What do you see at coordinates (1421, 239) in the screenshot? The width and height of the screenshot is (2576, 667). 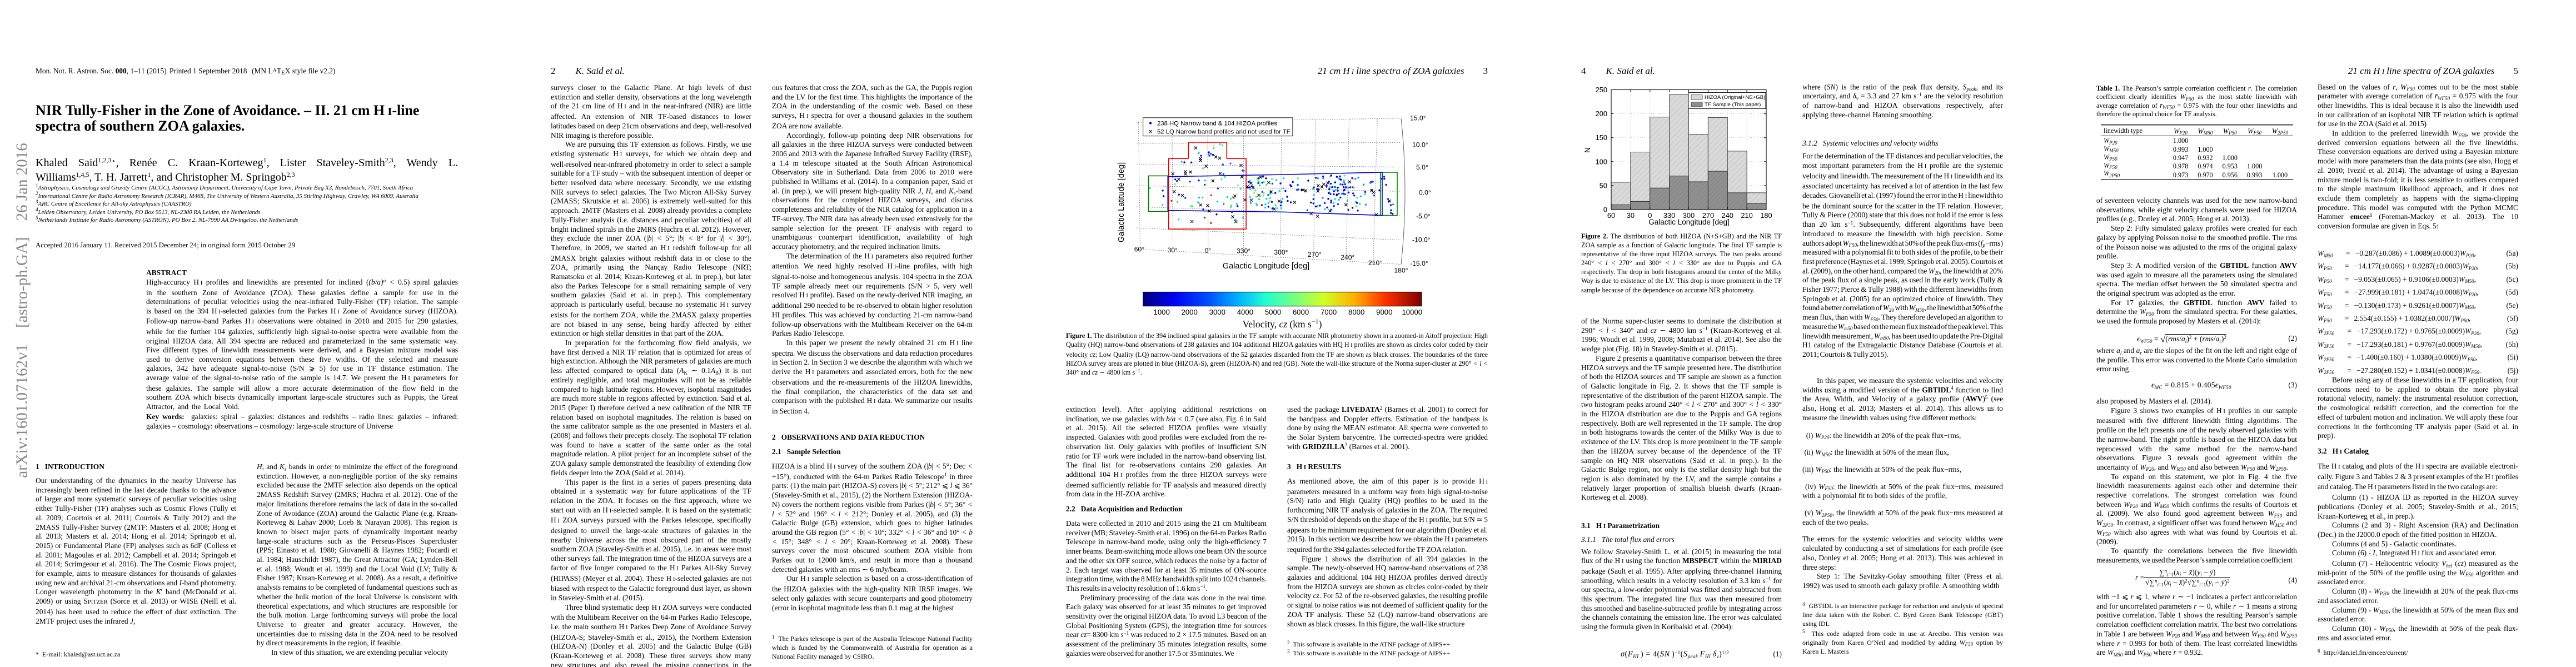 I see `svg-text: -10.0°` at bounding box center [1421, 239].